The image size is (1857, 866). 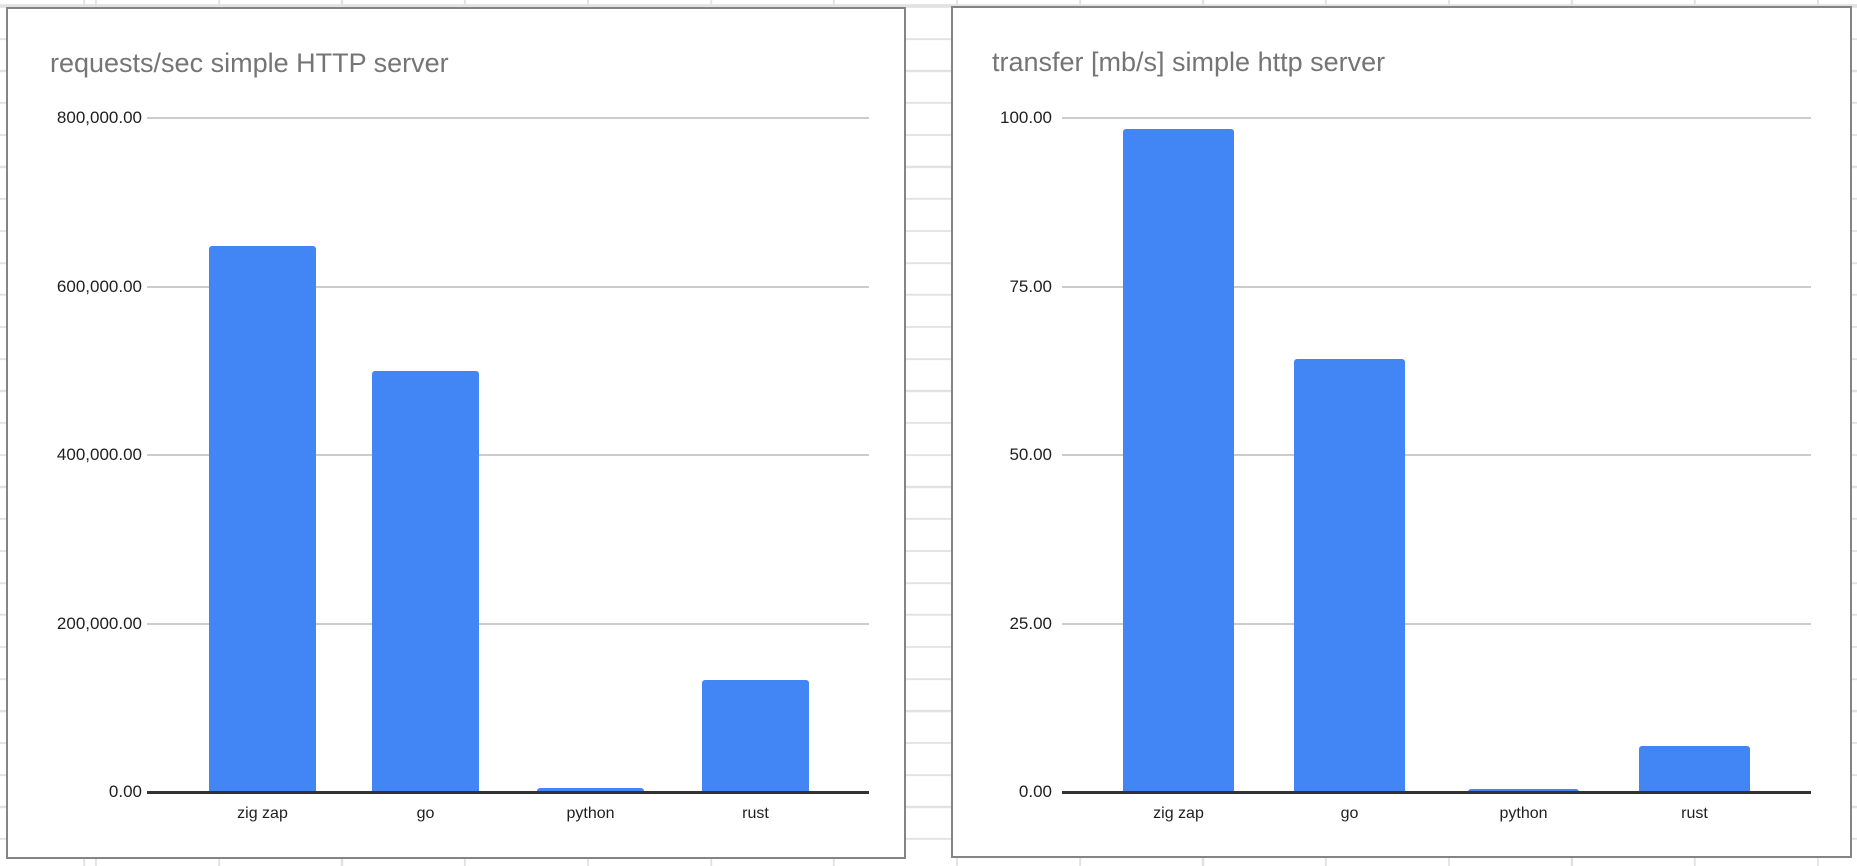 What do you see at coordinates (1026, 117) in the screenshot?
I see `y-axis-tick-label: 100.00` at bounding box center [1026, 117].